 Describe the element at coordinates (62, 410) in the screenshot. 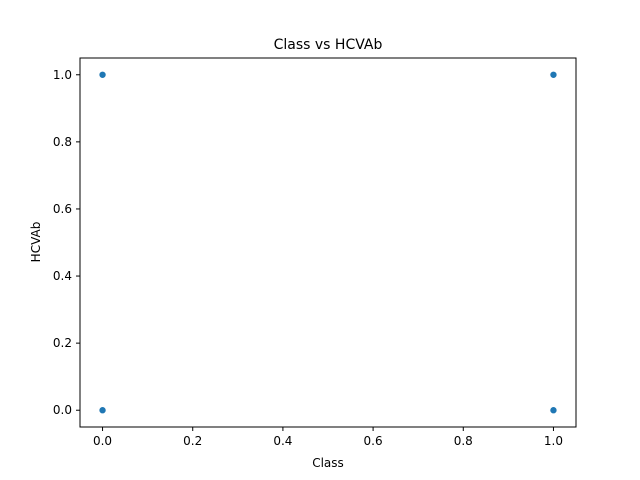

I see `y-tick-label: 0.0` at that location.